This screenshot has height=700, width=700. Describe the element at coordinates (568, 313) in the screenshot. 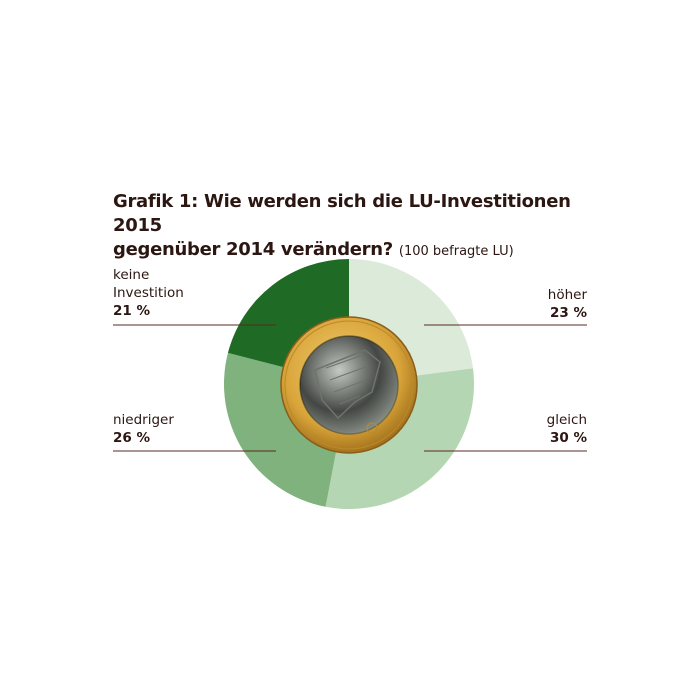

I see `label-hoeher-pct: 23 %` at that location.